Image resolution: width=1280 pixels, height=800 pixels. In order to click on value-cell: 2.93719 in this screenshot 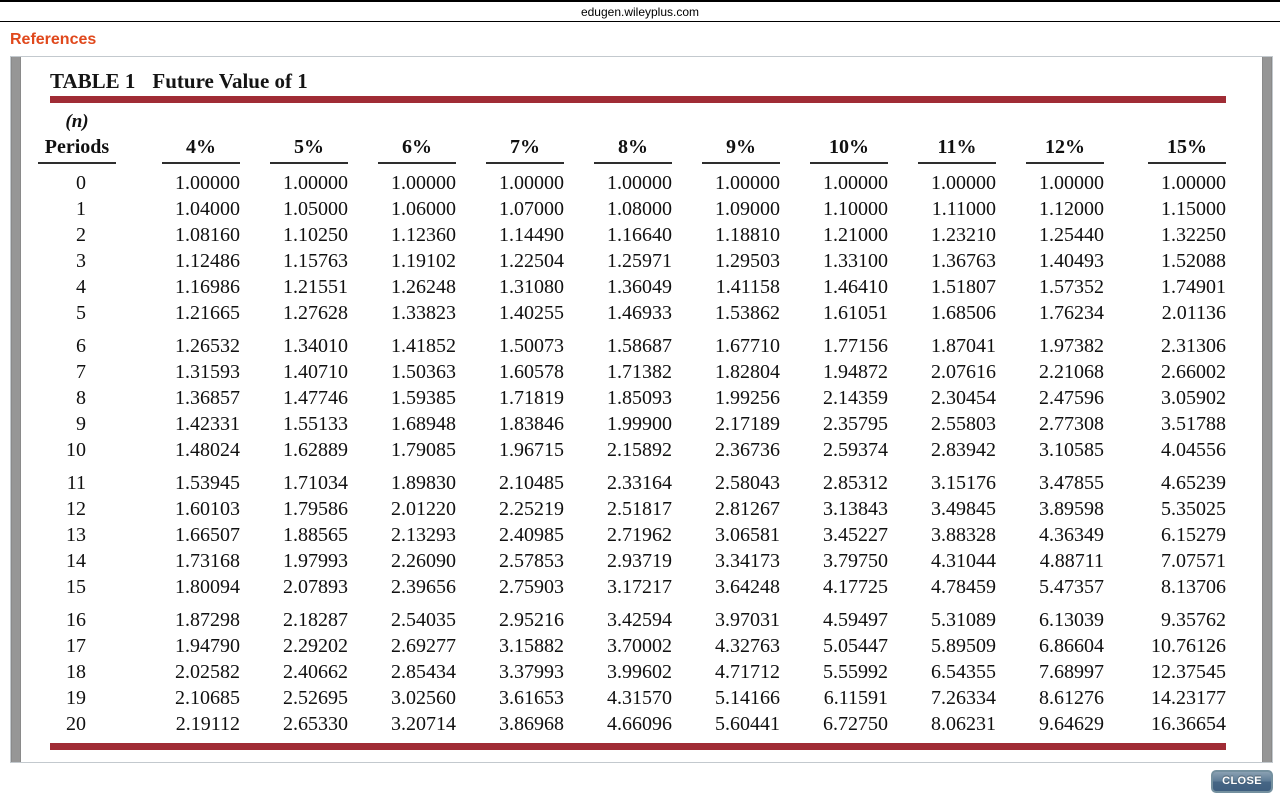, I will do `click(639, 561)`.